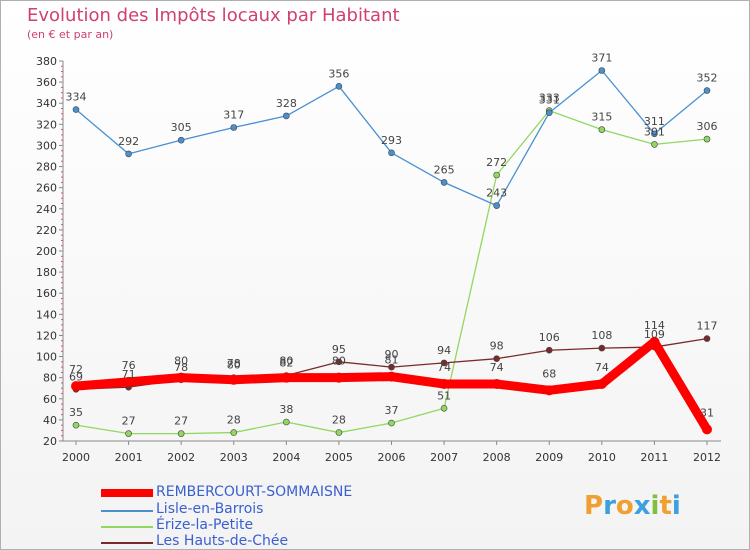  What do you see at coordinates (254, 492) in the screenshot?
I see `legend-label: REMBERCOURT-SOMMAISNE` at bounding box center [254, 492].